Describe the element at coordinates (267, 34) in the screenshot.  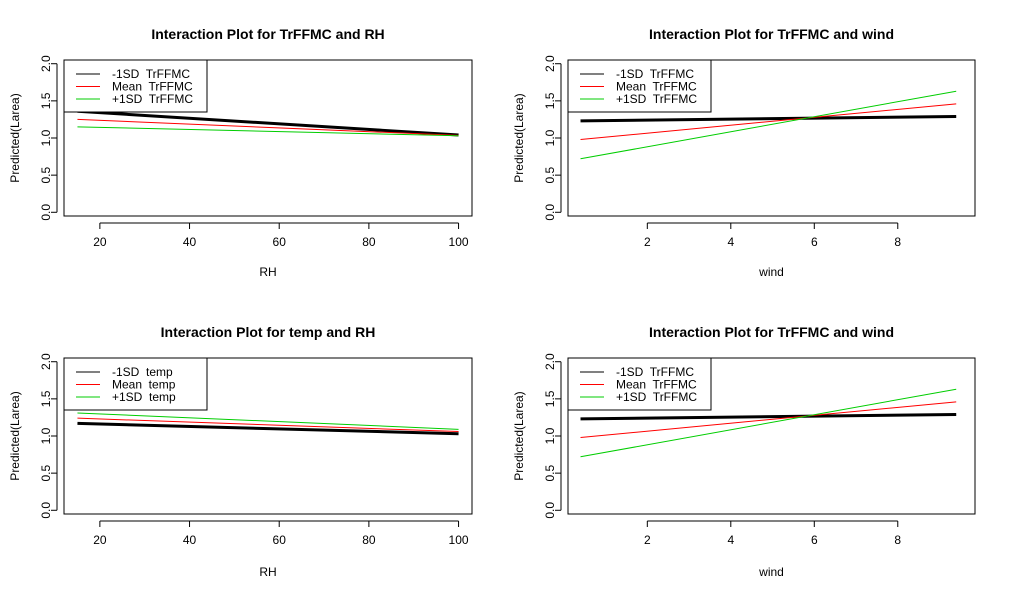
I see `chart-title: Interaction Plot for TrFFMC and RH` at that location.